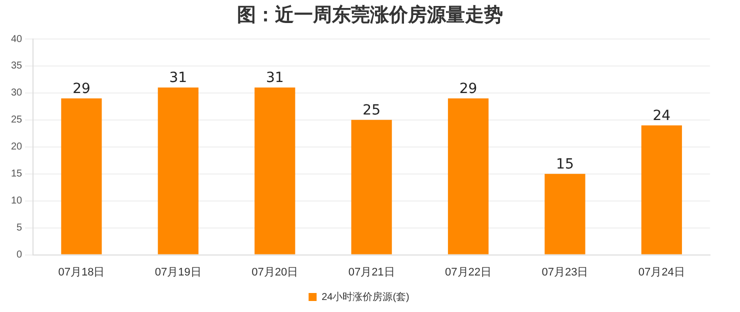  I want to click on y-tick-label: 25, so click(17, 120).